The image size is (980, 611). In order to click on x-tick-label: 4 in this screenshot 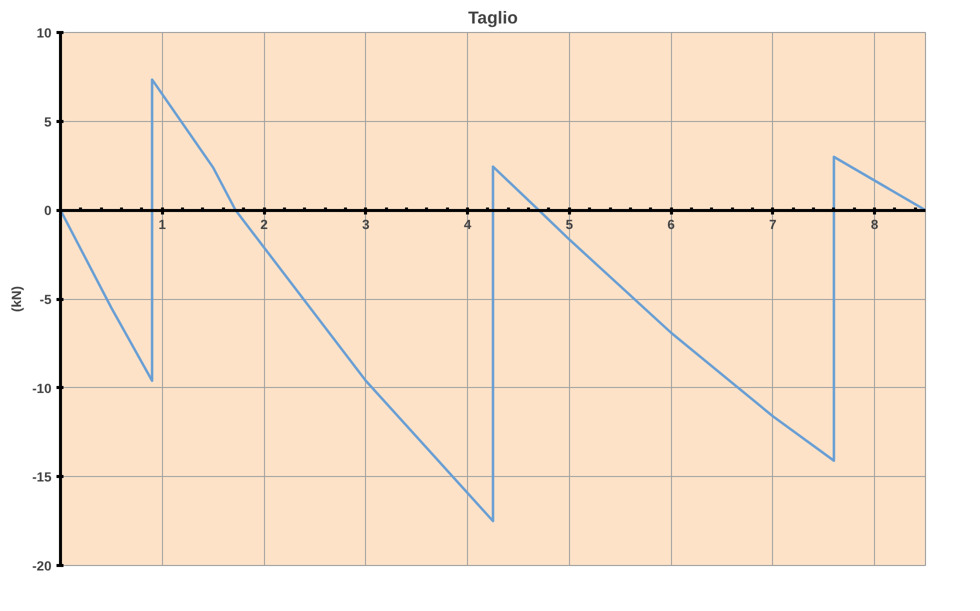, I will do `click(468, 224)`.